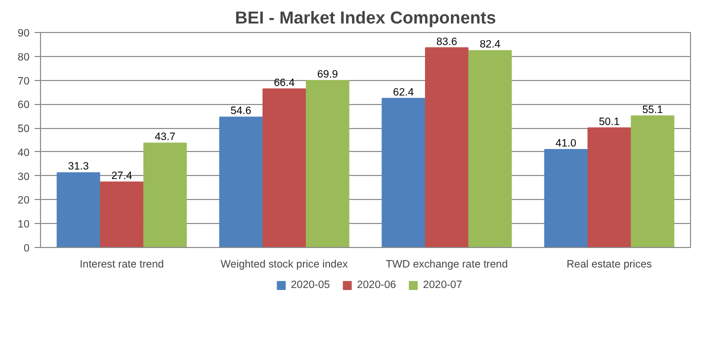 The height and width of the screenshot is (344, 728). Describe the element at coordinates (403, 92) in the screenshot. I see `data-label: 62.4` at that location.